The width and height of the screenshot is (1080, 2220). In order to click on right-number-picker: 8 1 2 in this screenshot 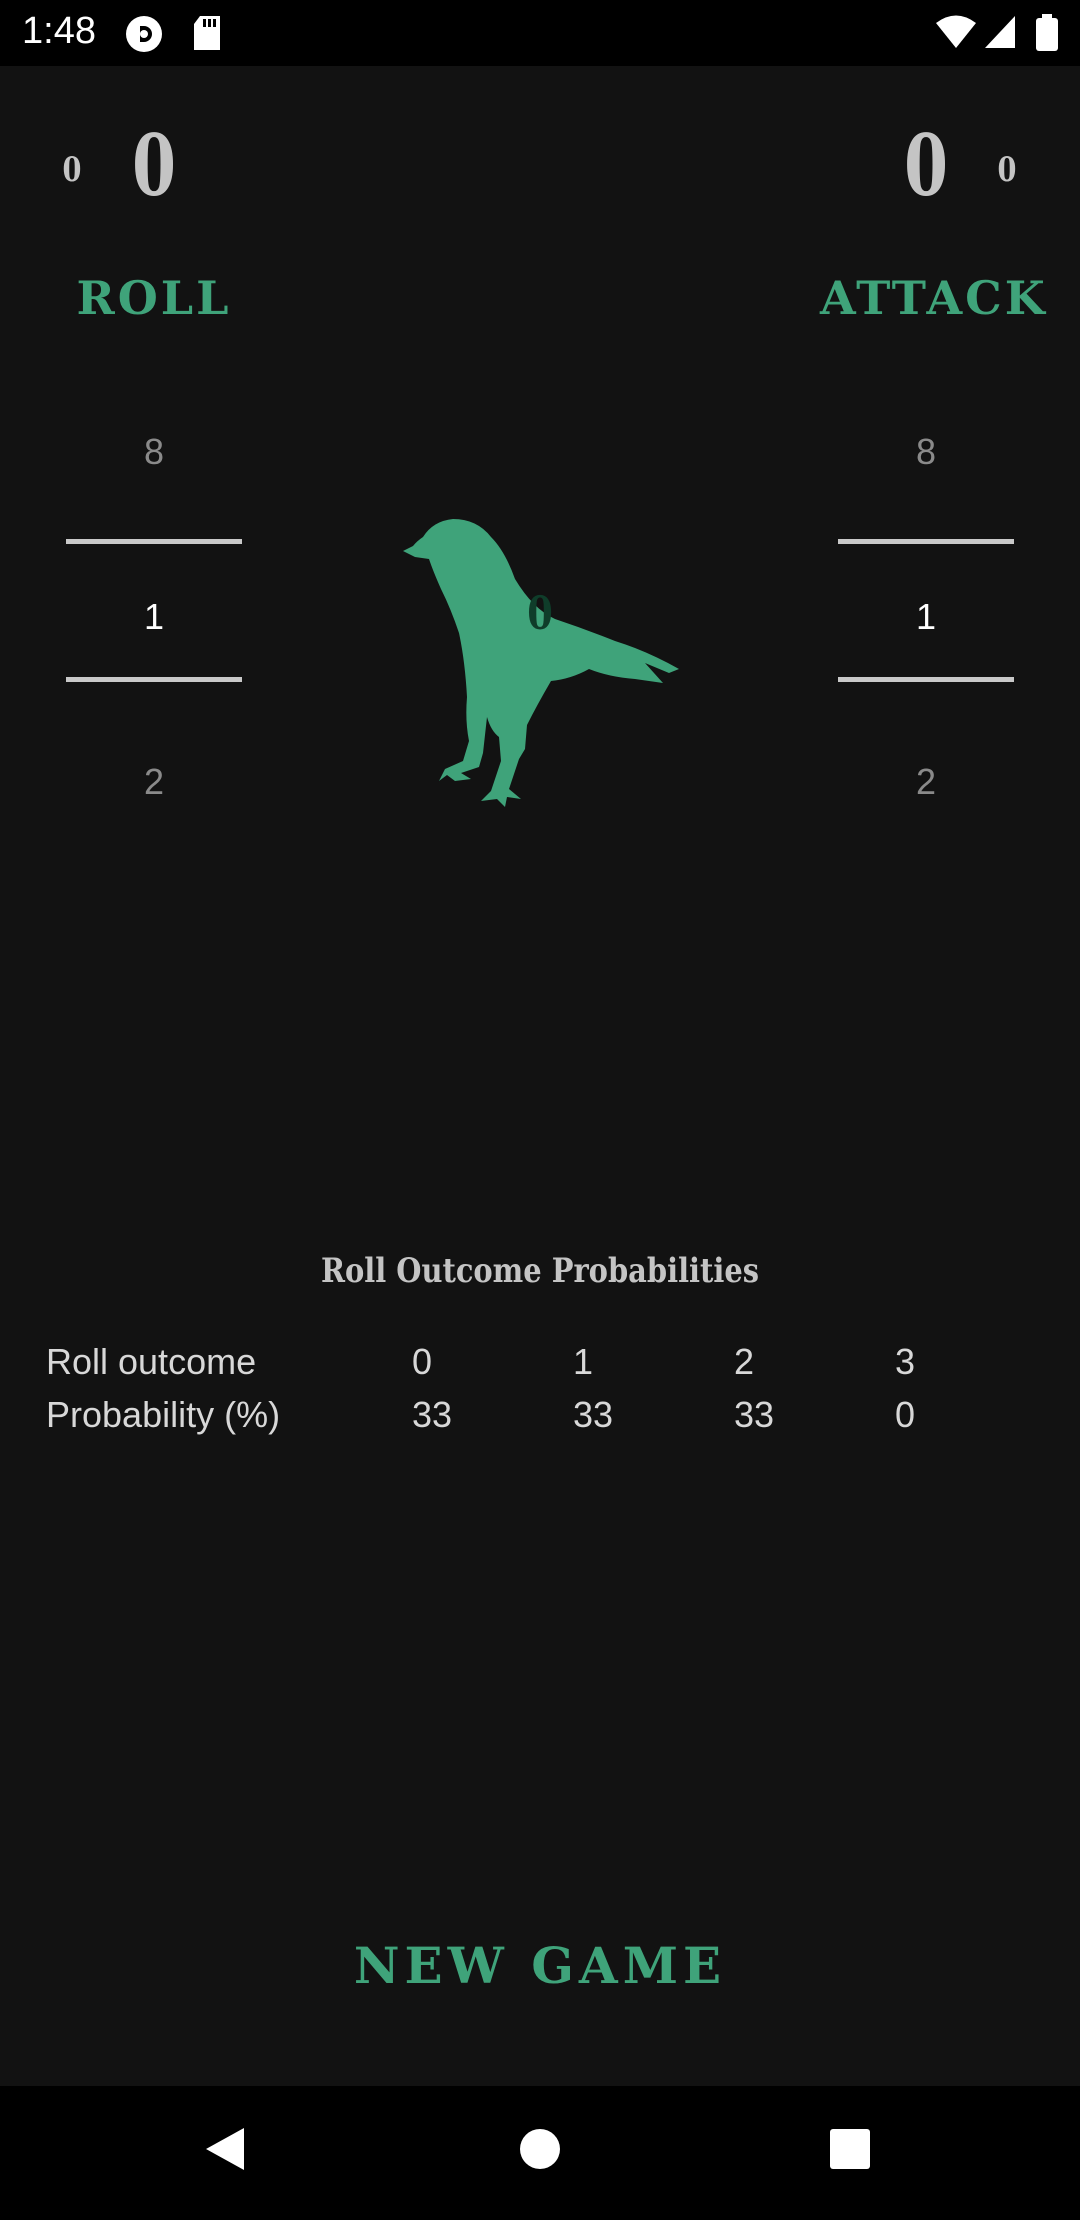, I will do `click(926, 641)`.